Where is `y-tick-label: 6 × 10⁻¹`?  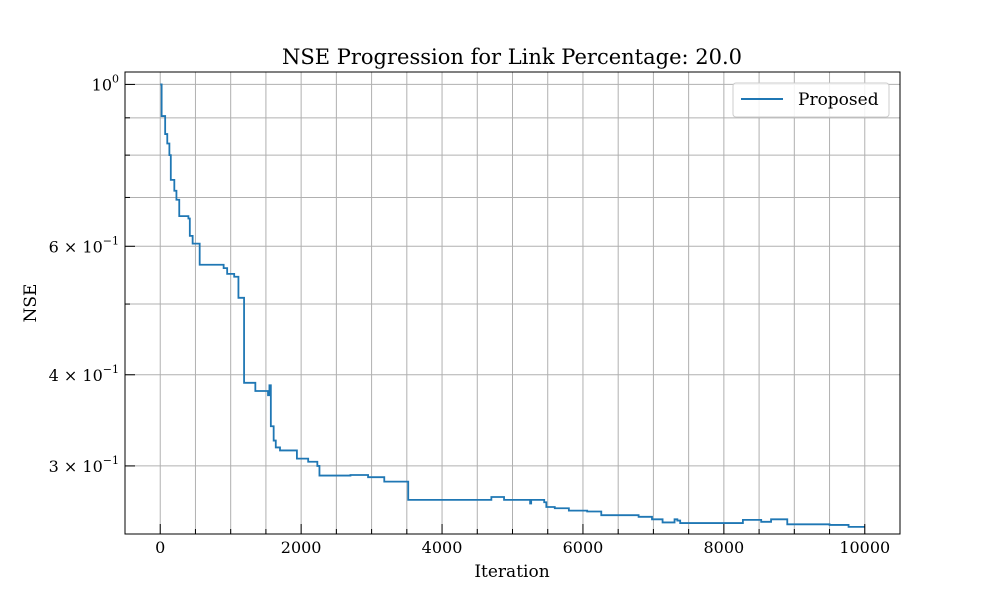
y-tick-label: 6 × 10⁻¹ is located at coordinates (84, 245).